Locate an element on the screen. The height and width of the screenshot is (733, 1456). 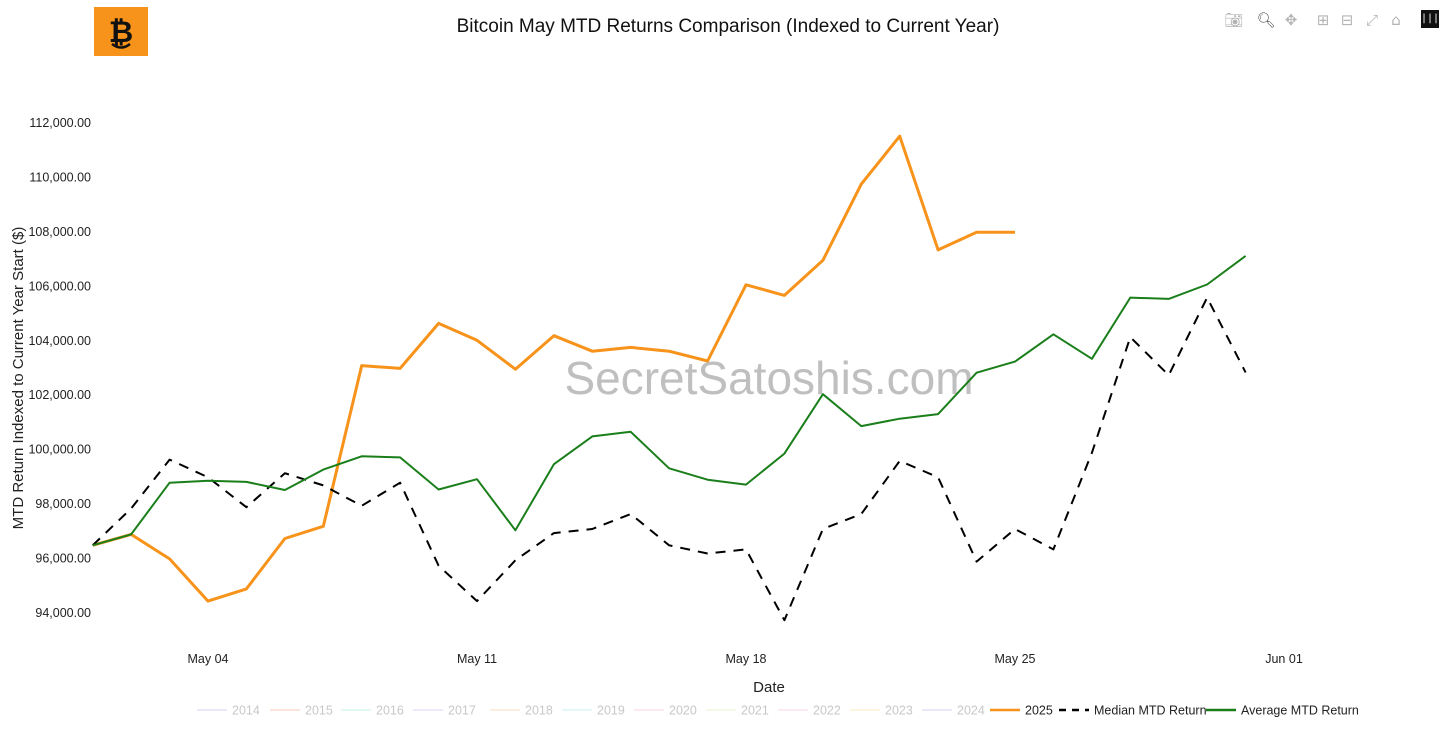
legend-item-2023: 2023 is located at coordinates (881, 711).